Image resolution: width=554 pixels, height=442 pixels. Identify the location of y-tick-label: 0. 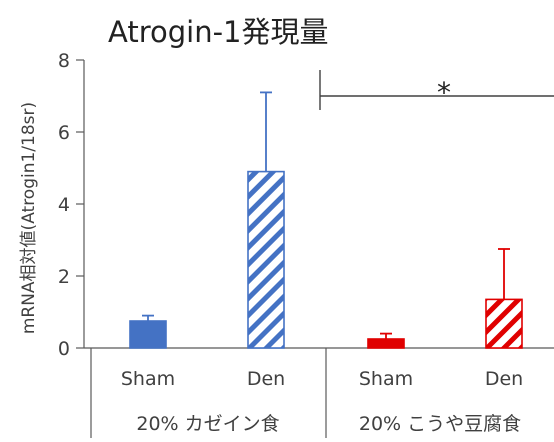
(64, 349).